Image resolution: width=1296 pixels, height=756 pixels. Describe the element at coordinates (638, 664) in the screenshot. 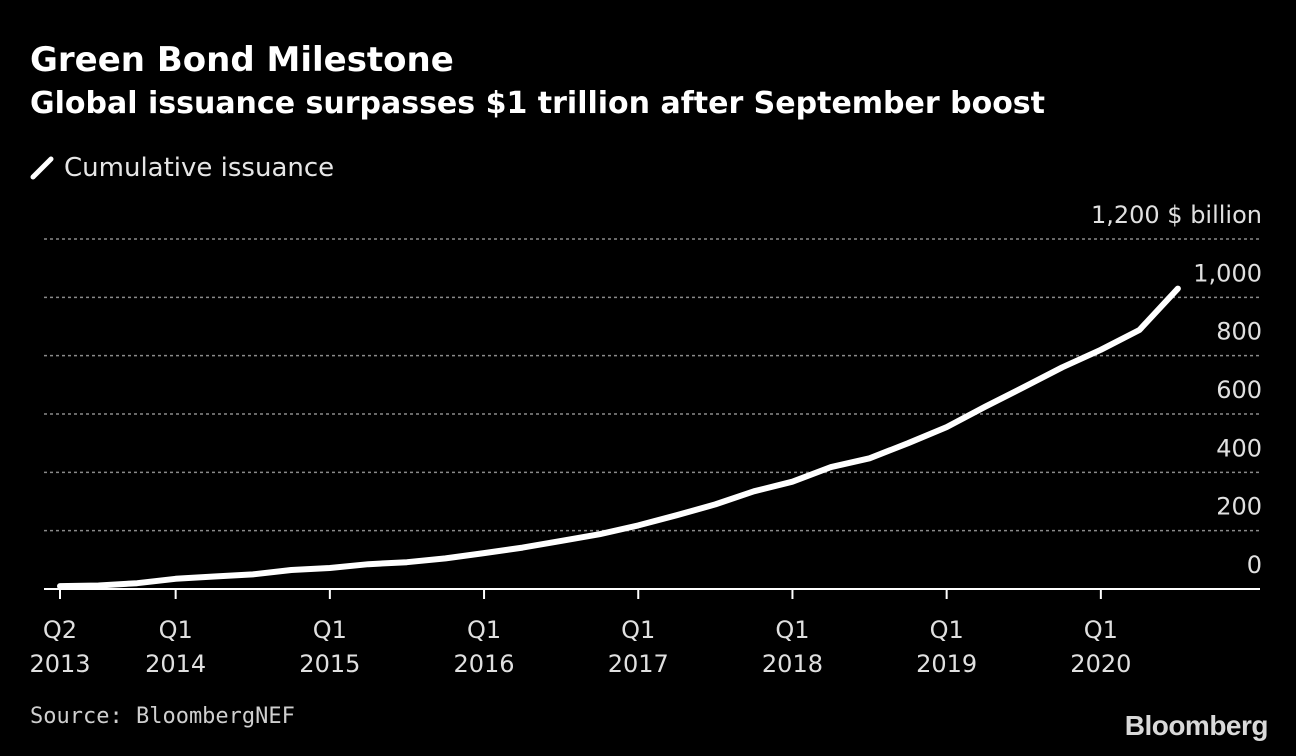

I see `x-tick-label: 2017` at that location.